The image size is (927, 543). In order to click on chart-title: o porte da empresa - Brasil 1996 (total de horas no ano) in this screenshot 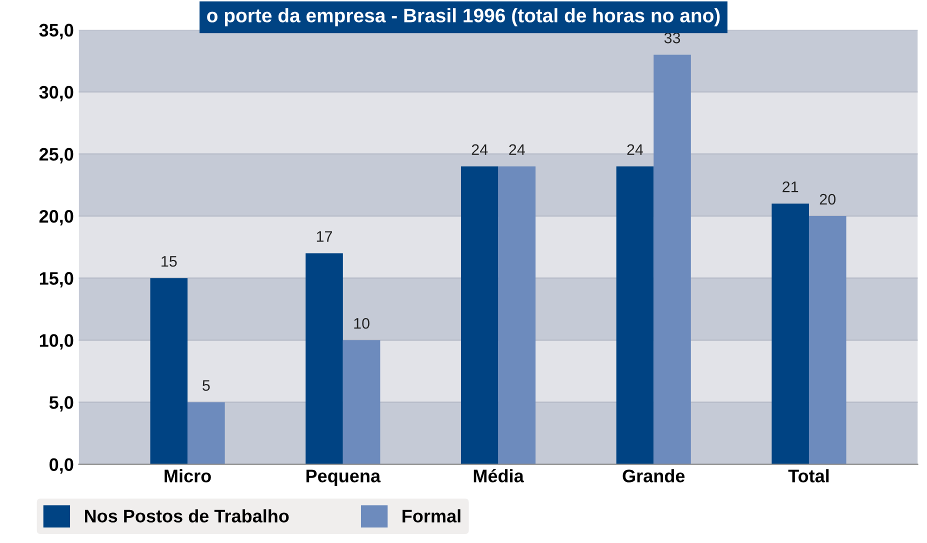, I will do `click(463, 17)`.